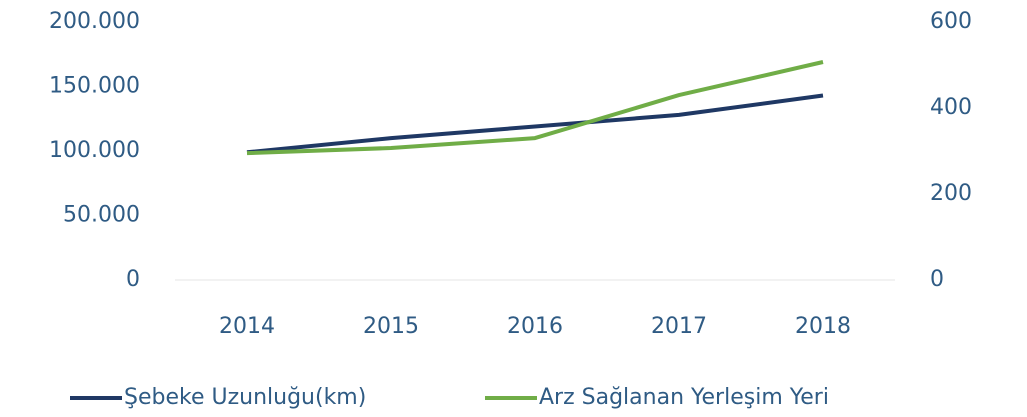 The image size is (1027, 417). What do you see at coordinates (951, 21) in the screenshot?
I see `y2-tick-label: 600` at bounding box center [951, 21].